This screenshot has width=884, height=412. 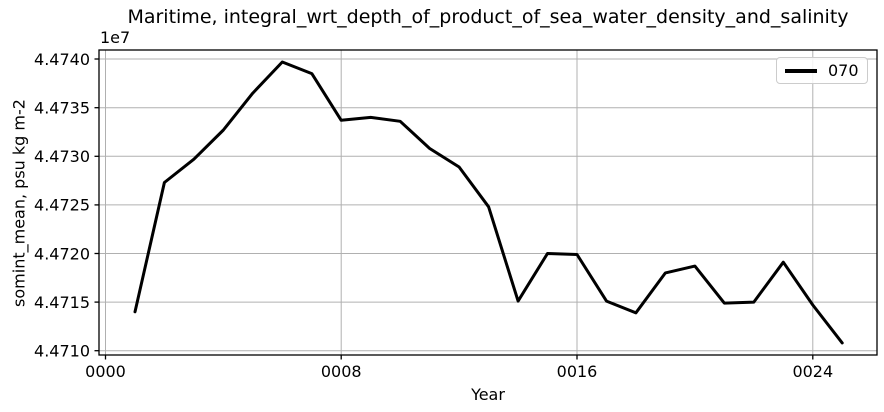 What do you see at coordinates (843, 70) in the screenshot?
I see `legend-label: 070` at bounding box center [843, 70].